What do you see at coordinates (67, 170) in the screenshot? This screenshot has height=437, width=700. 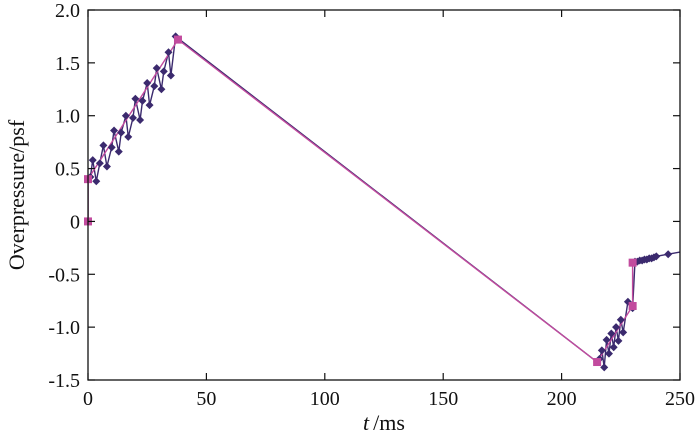 I see `y-tick-label-4: 0.5` at bounding box center [67, 170].